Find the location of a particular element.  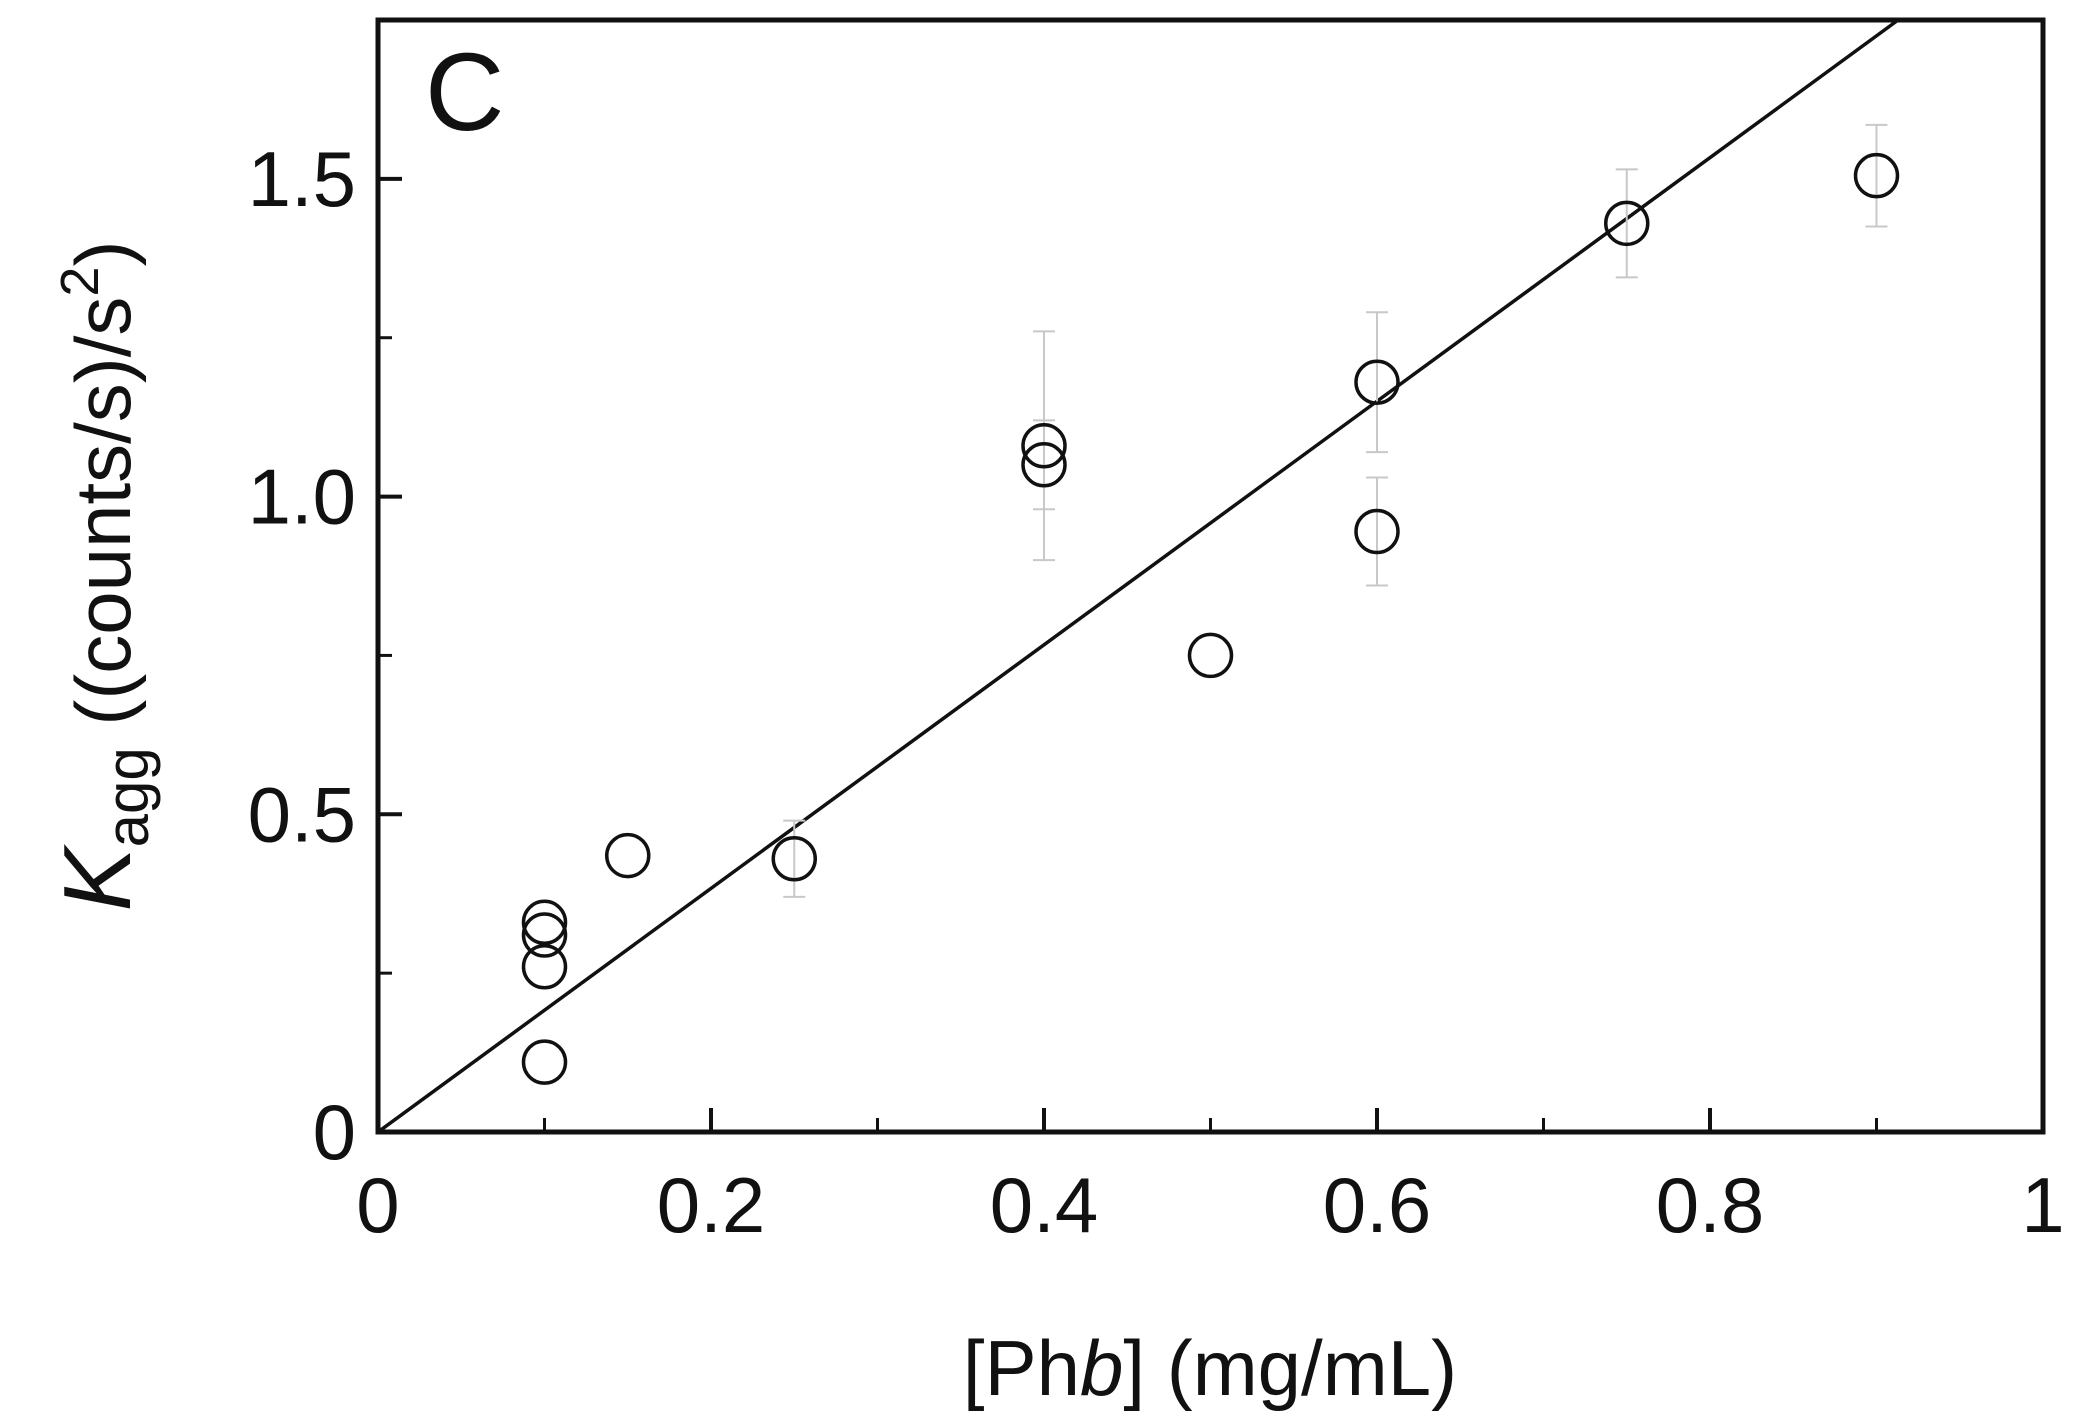

x-axis-title-italic: b is located at coordinates (1101, 1368).